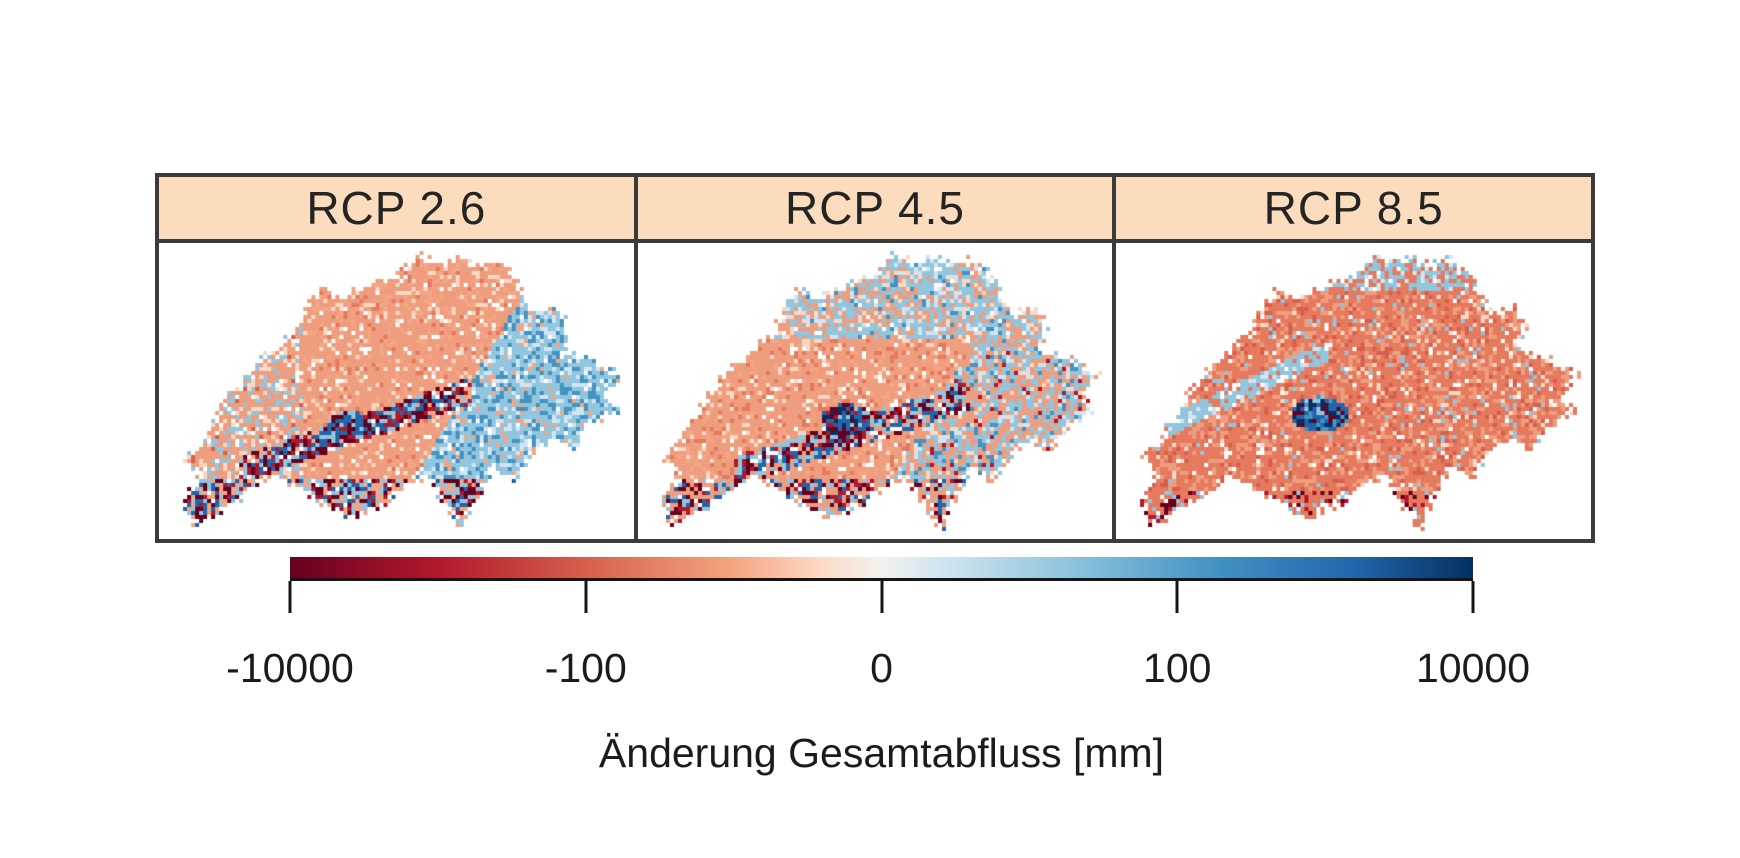 The height and width of the screenshot is (858, 1740). I want to click on facet-panel-rcp26: RCP 2.6, so click(396, 358).